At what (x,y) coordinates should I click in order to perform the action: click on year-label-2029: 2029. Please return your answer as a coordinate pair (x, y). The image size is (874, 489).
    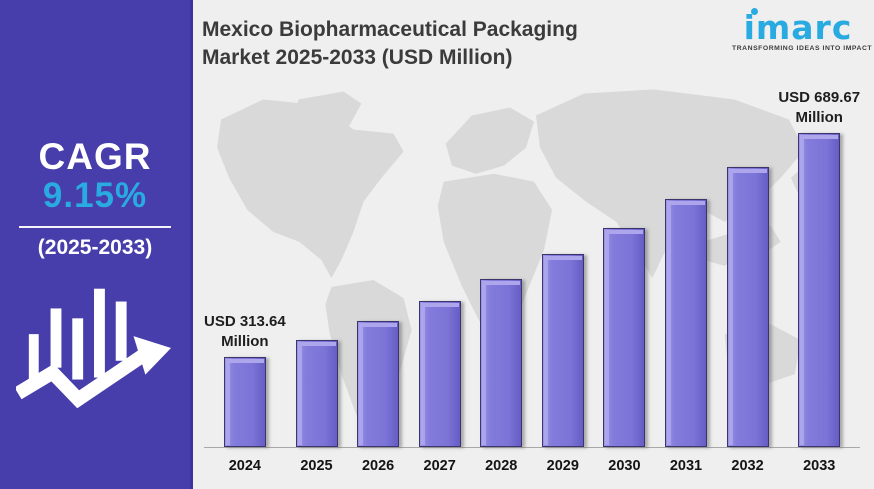
    Looking at the image, I should click on (562, 466).